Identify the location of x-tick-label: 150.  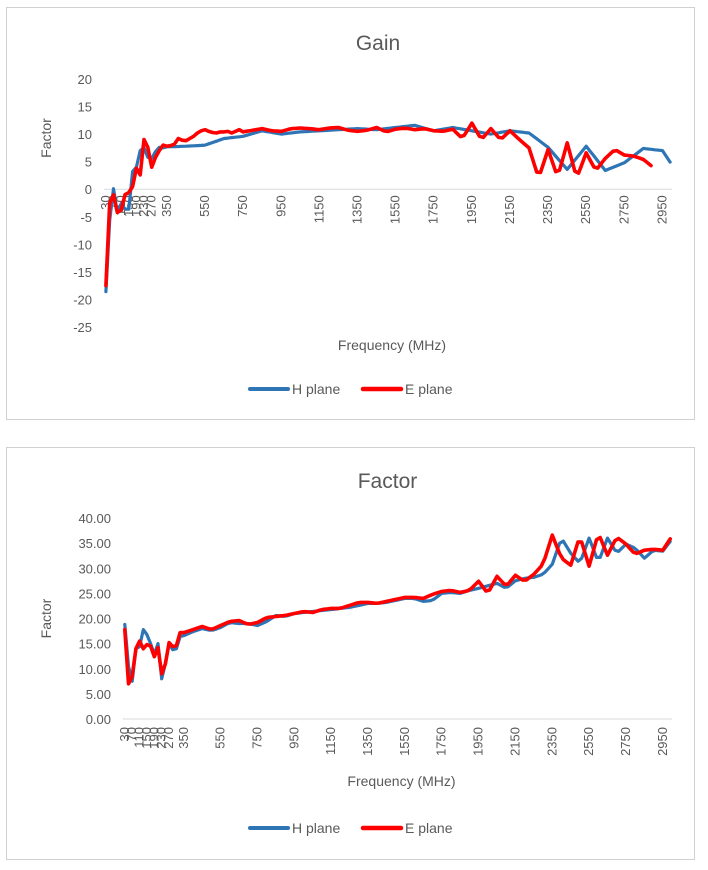
(146, 738).